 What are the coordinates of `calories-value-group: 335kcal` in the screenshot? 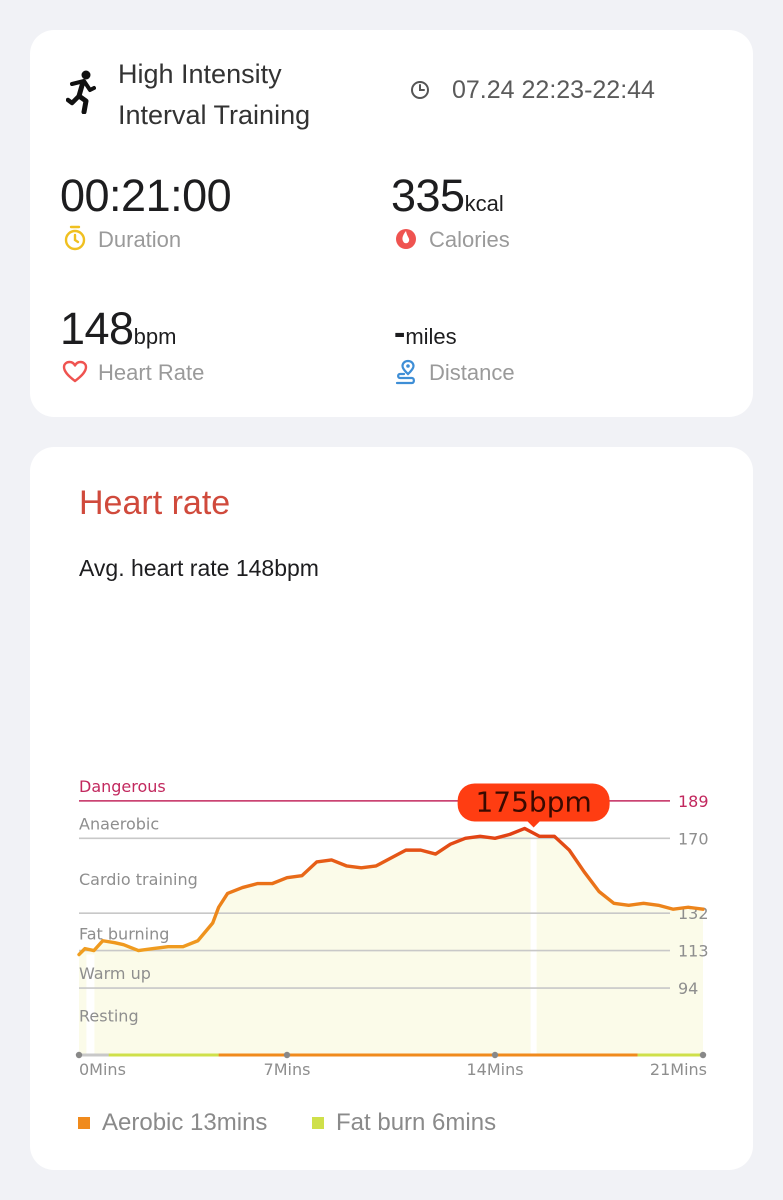 It's located at (447, 196).